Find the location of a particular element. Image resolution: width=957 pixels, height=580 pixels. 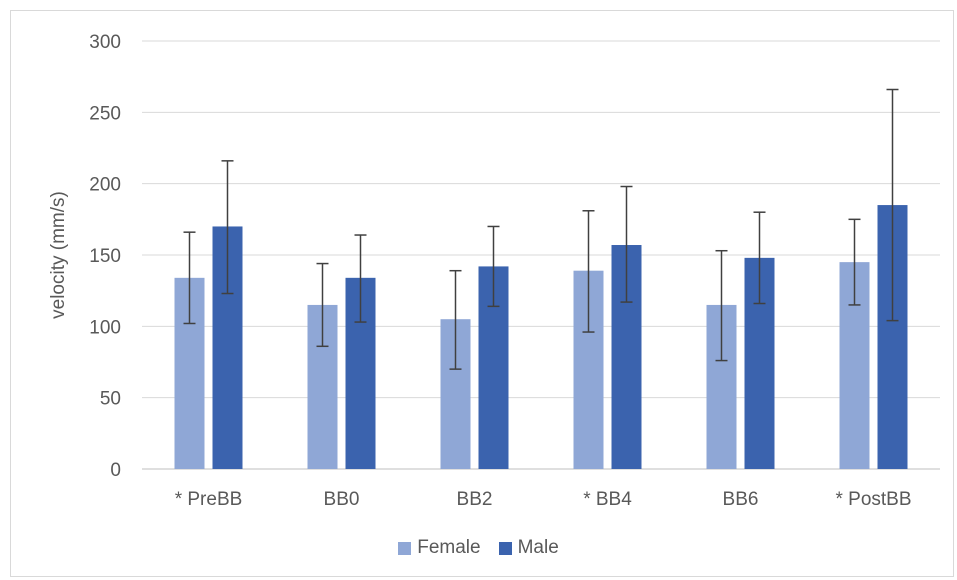

legend-item-male: Male is located at coordinates (528, 548).